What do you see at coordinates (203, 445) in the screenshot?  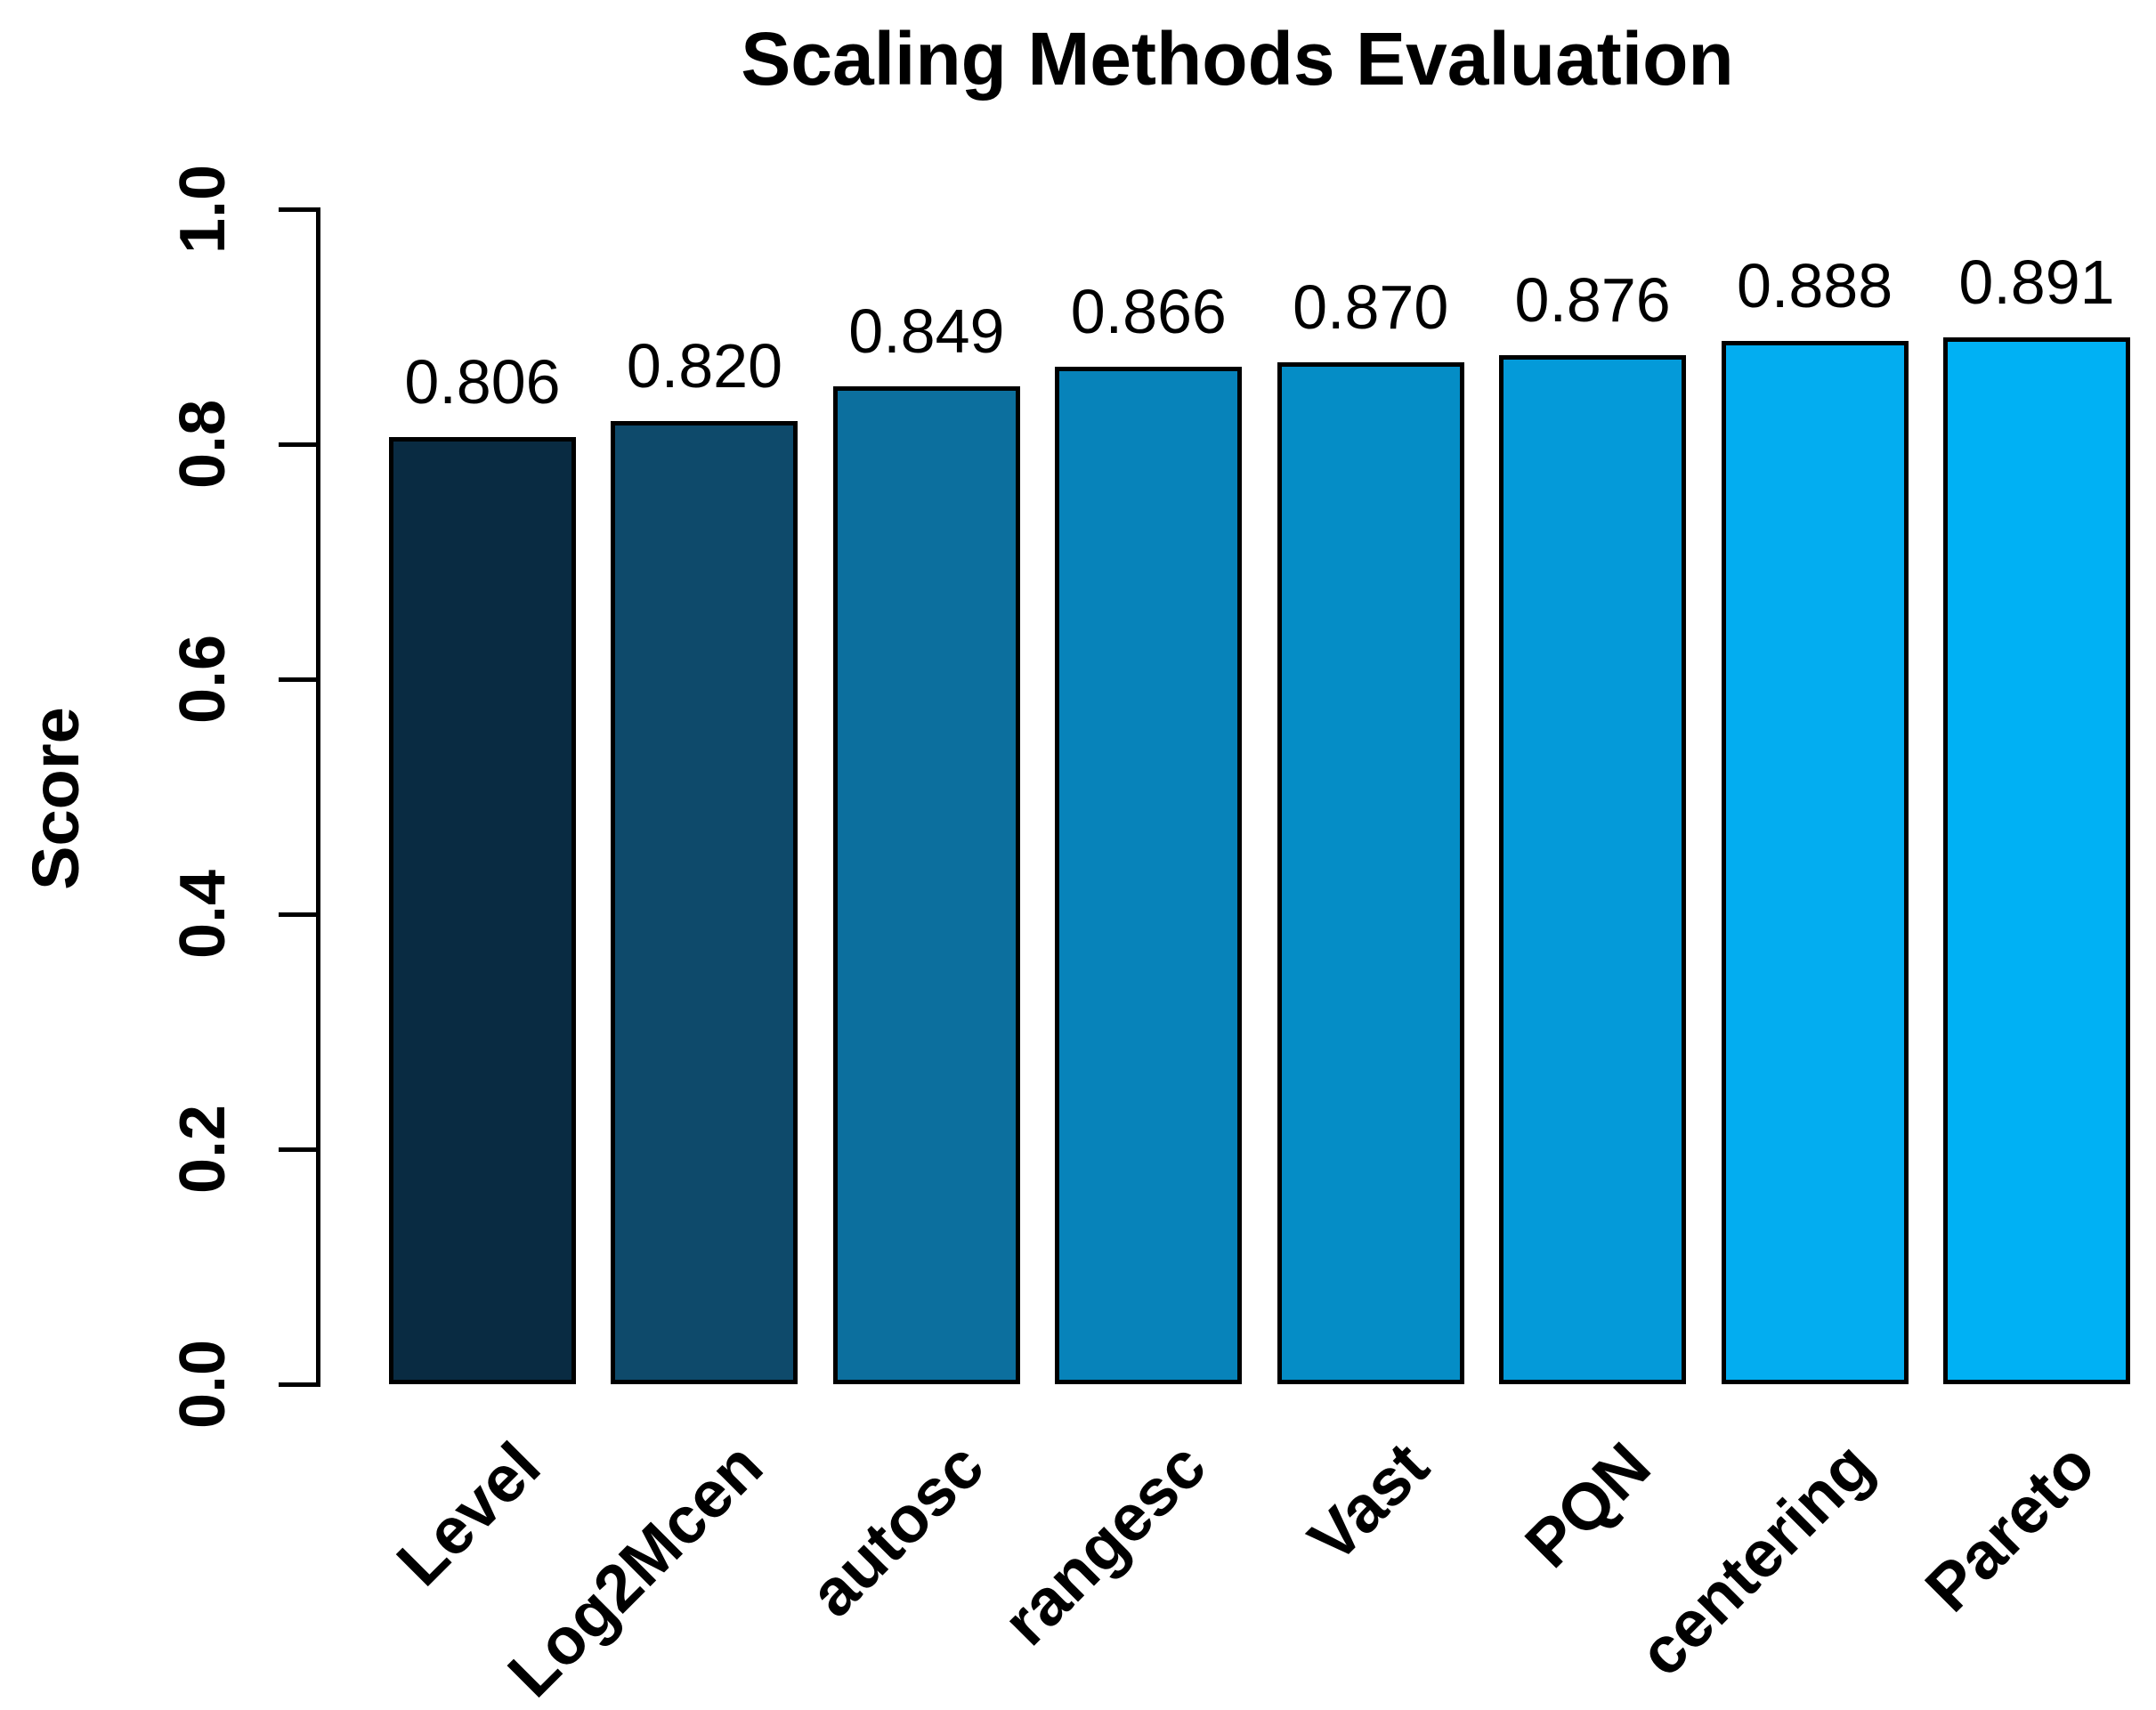 I see `y-axis-tick-label: 0.8` at bounding box center [203, 445].